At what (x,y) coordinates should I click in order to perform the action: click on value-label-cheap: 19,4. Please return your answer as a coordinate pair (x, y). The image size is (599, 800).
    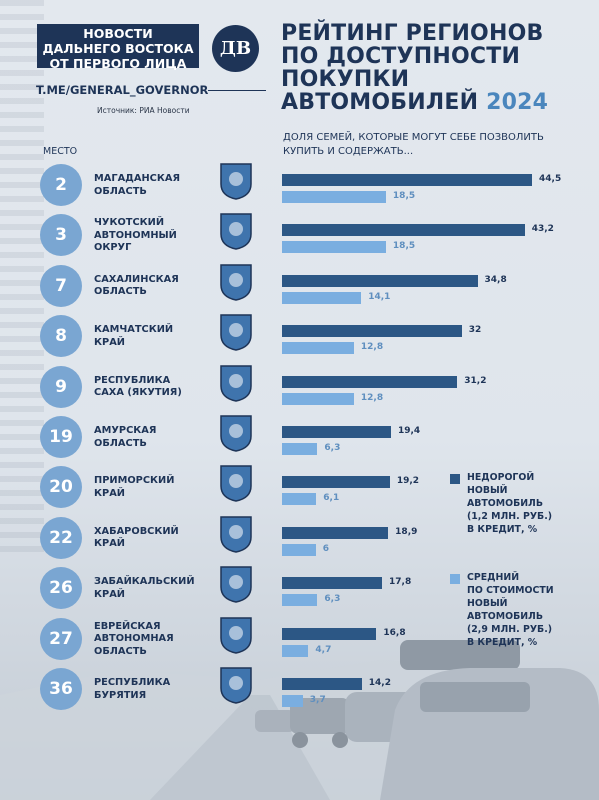
    Looking at the image, I should click on (409, 431).